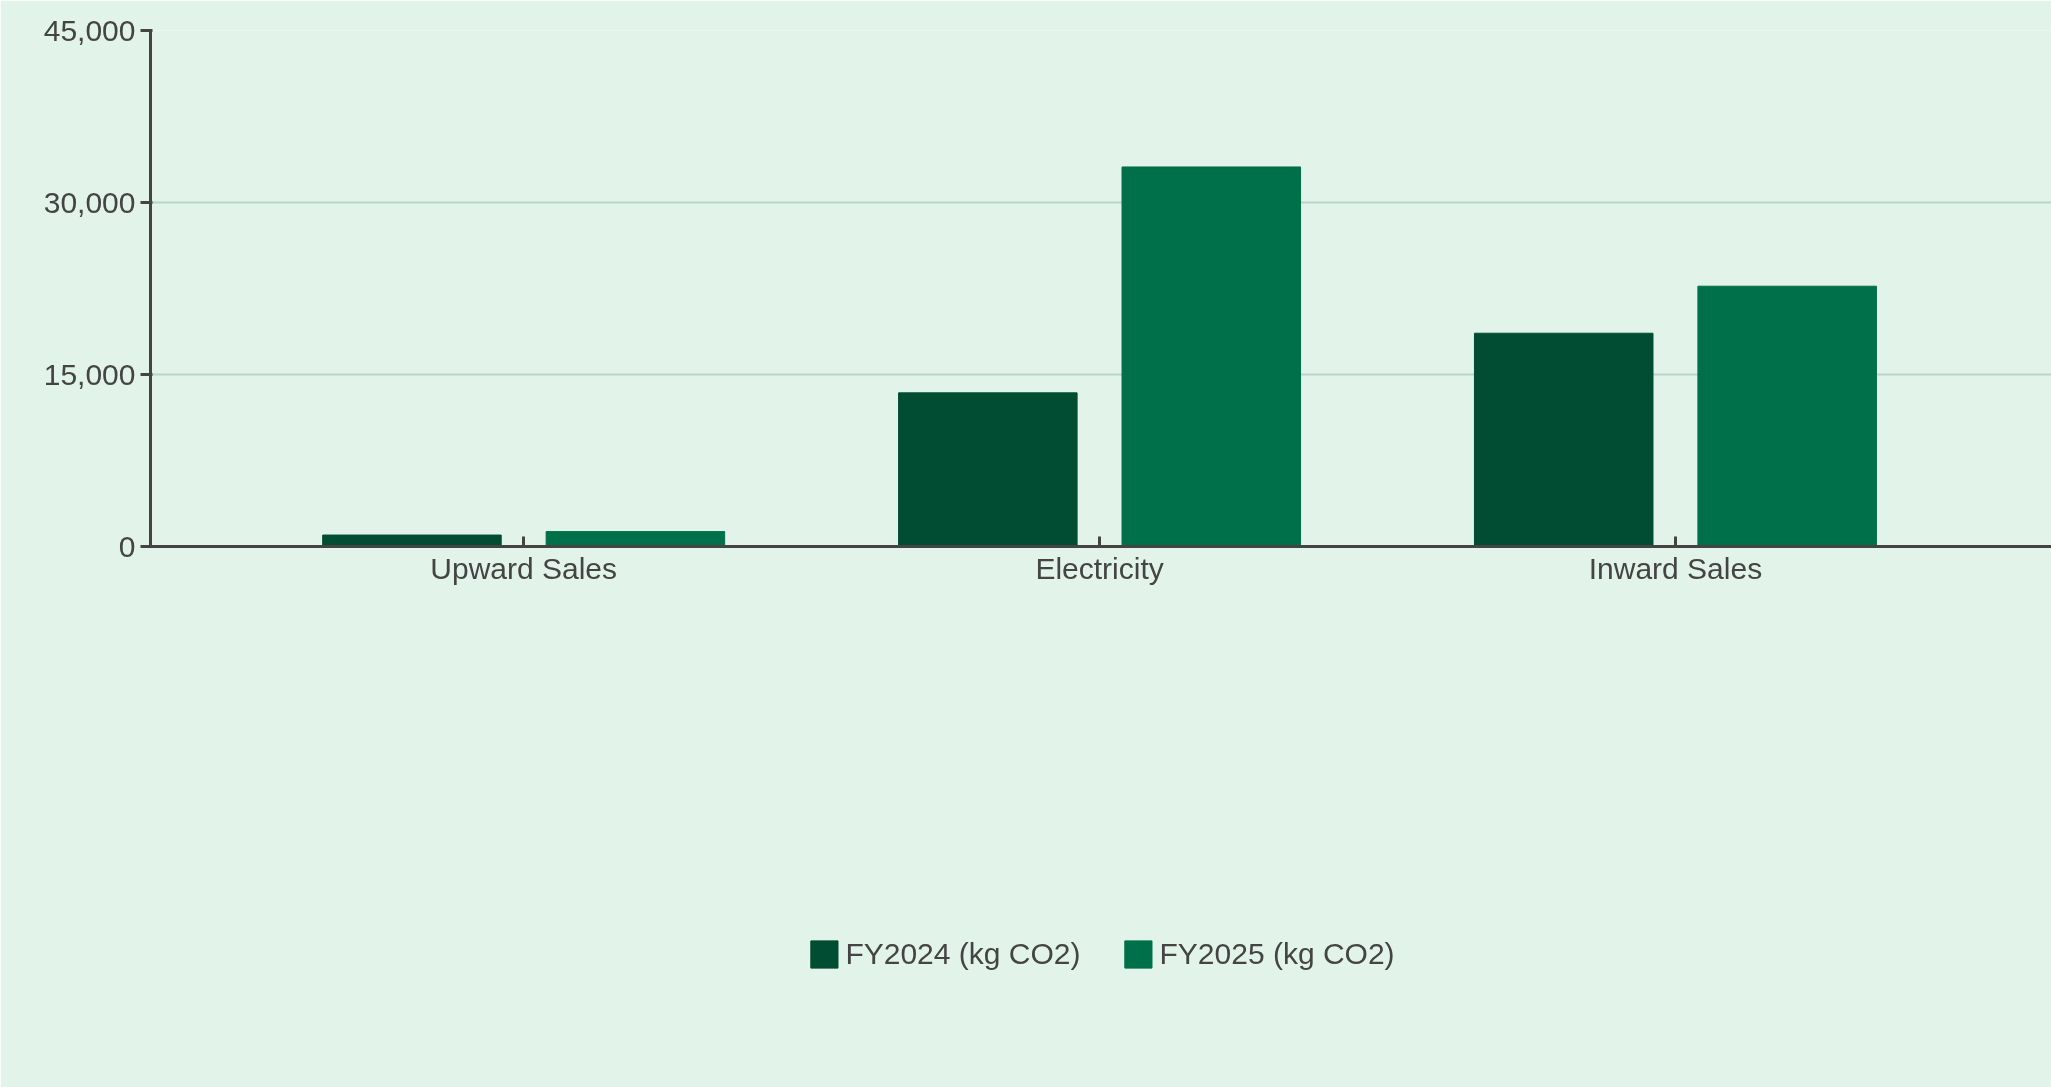 The width and height of the screenshot is (2051, 1087). I want to click on x-tick-label: Upward Sales, so click(524, 568).